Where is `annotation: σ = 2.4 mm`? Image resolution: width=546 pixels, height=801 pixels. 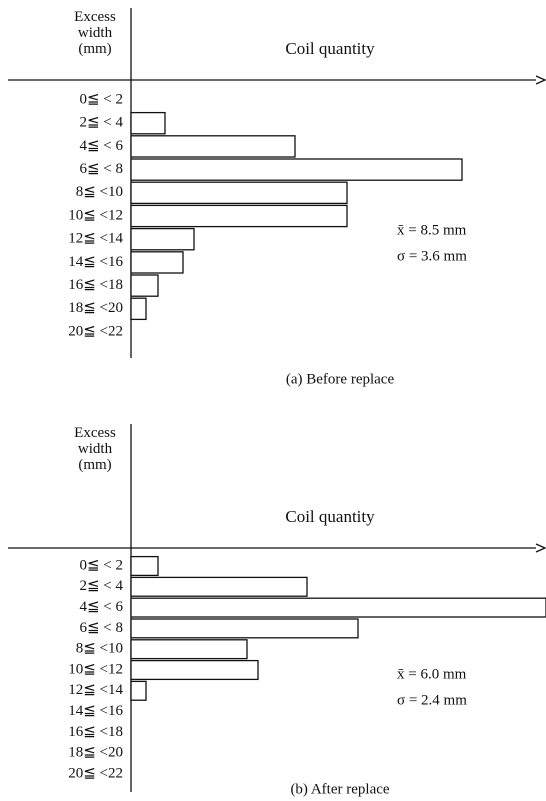 annotation: σ = 2.4 mm is located at coordinates (432, 700).